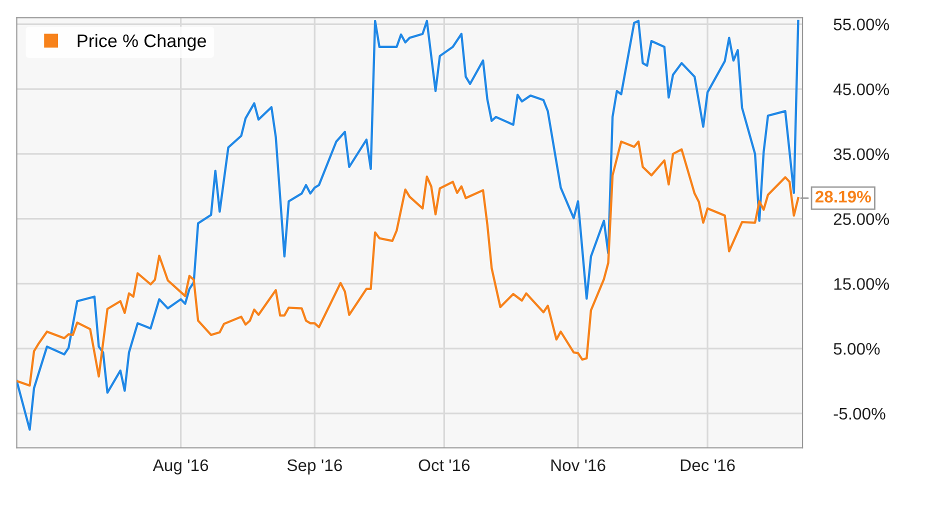 The height and width of the screenshot is (506, 931). Describe the element at coordinates (180, 466) in the screenshot. I see `x-tick-label: Aug '16` at that location.